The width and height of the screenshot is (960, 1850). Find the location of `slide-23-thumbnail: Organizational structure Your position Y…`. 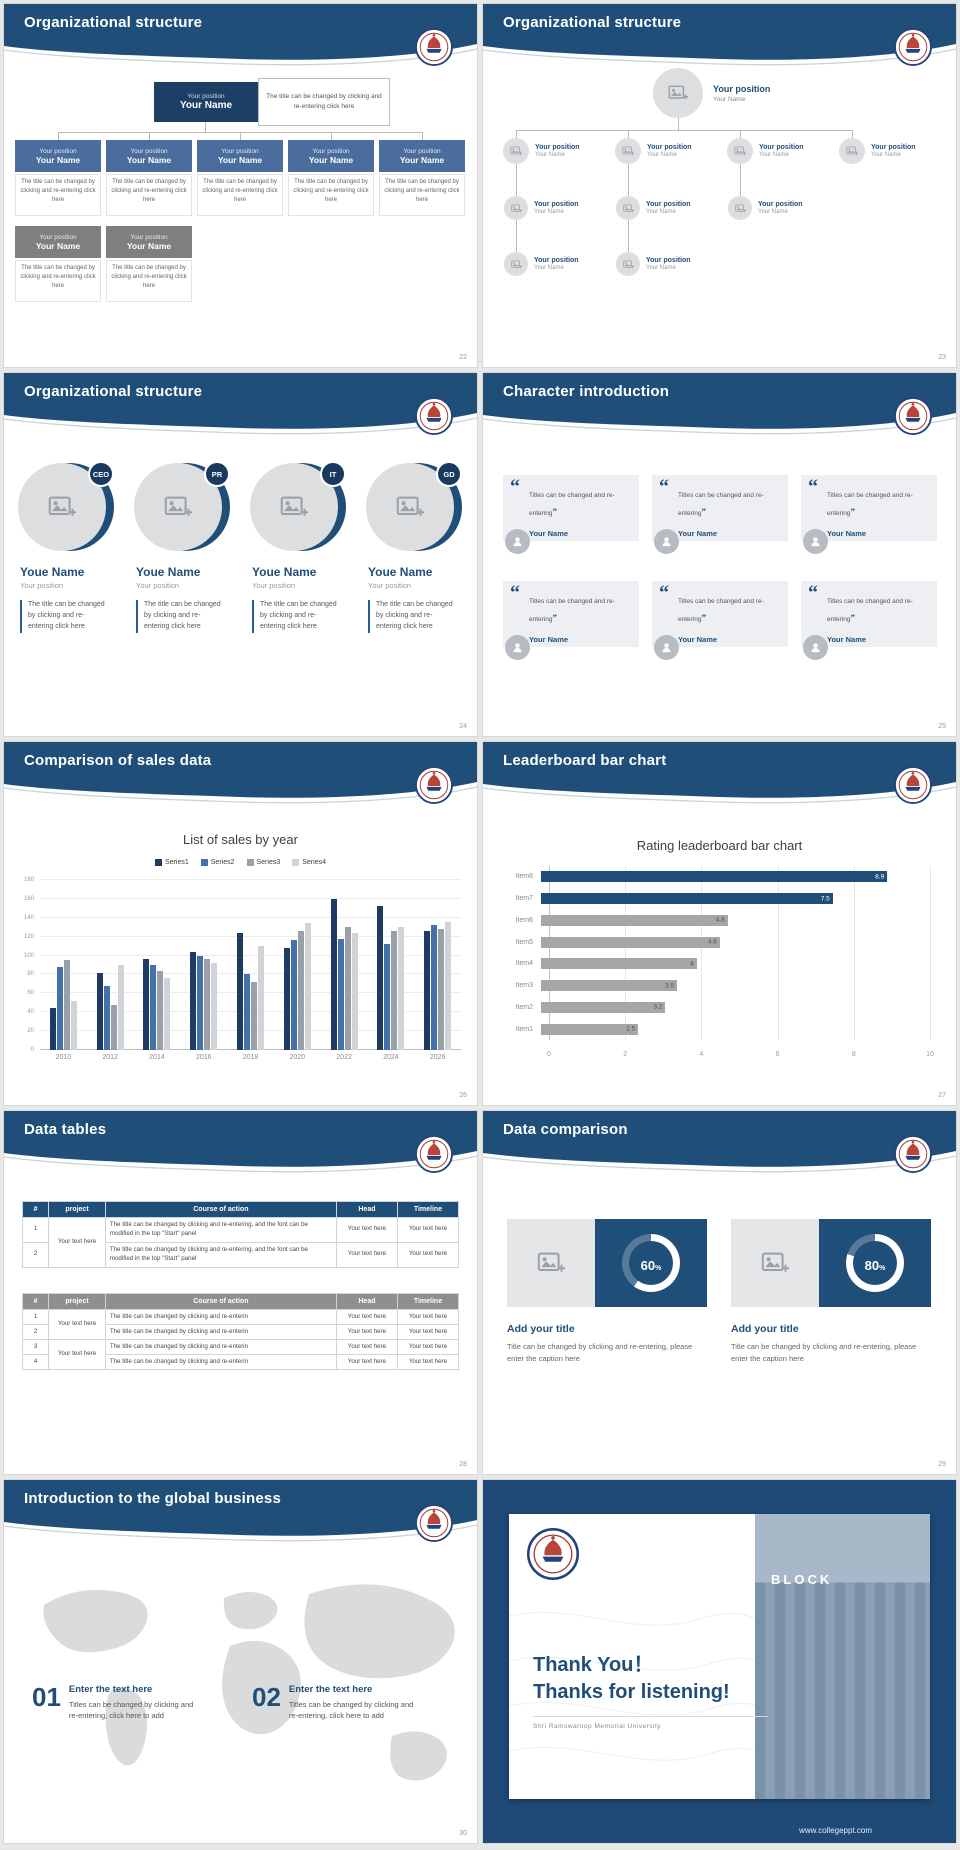

slide-23-thumbnail: Organizational structure Your position Y… is located at coordinates (719, 185).